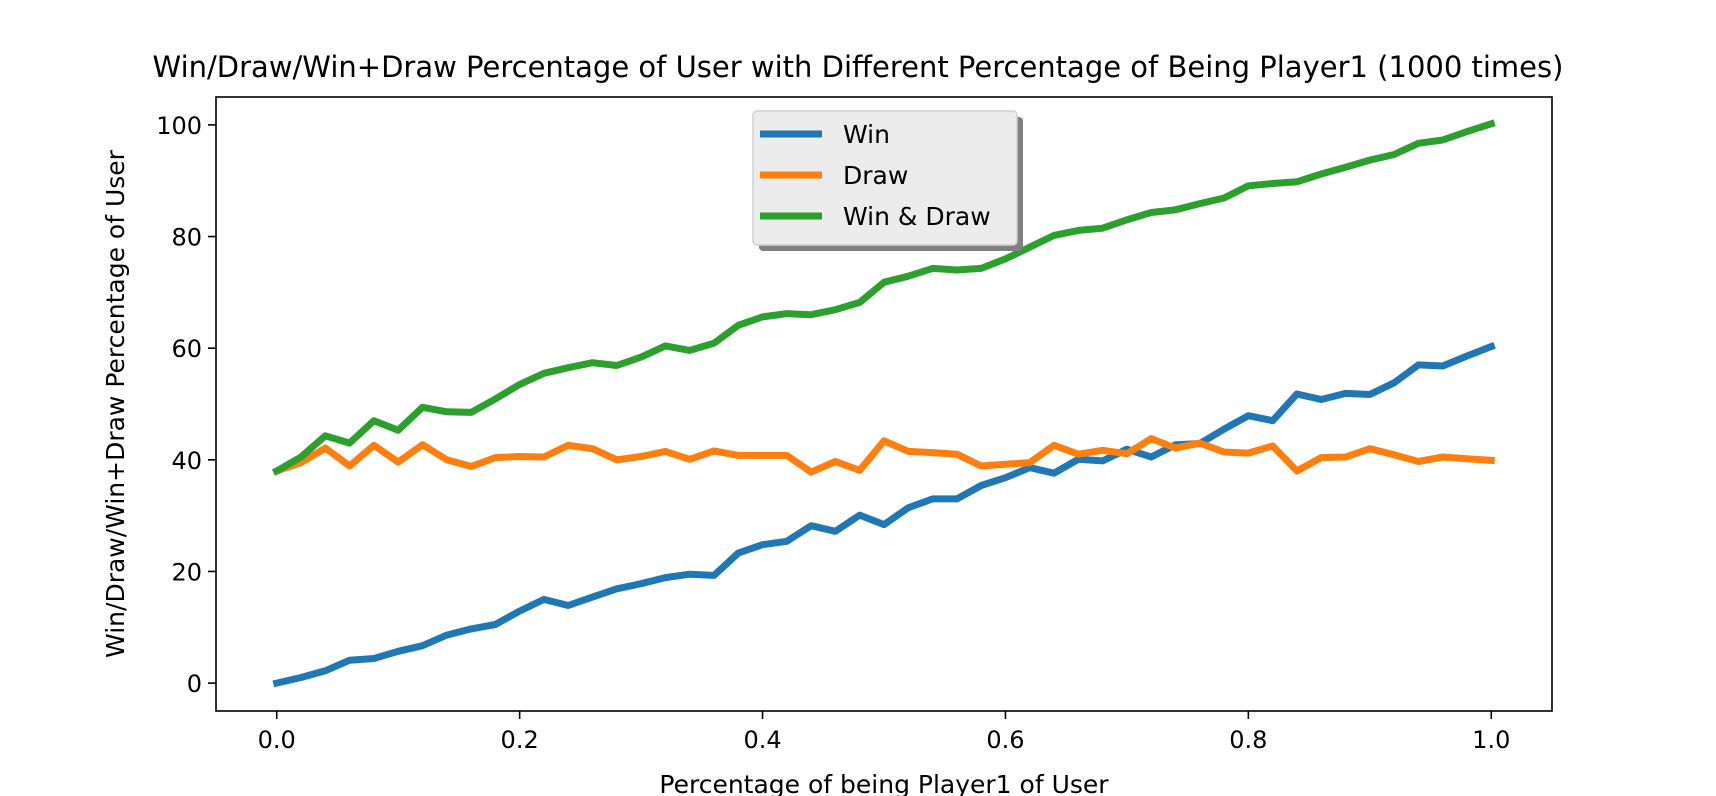 This screenshot has width=1716, height=796. I want to click on y-axis-ticks: 0 20 40 60 80 100, so click(186, 405).